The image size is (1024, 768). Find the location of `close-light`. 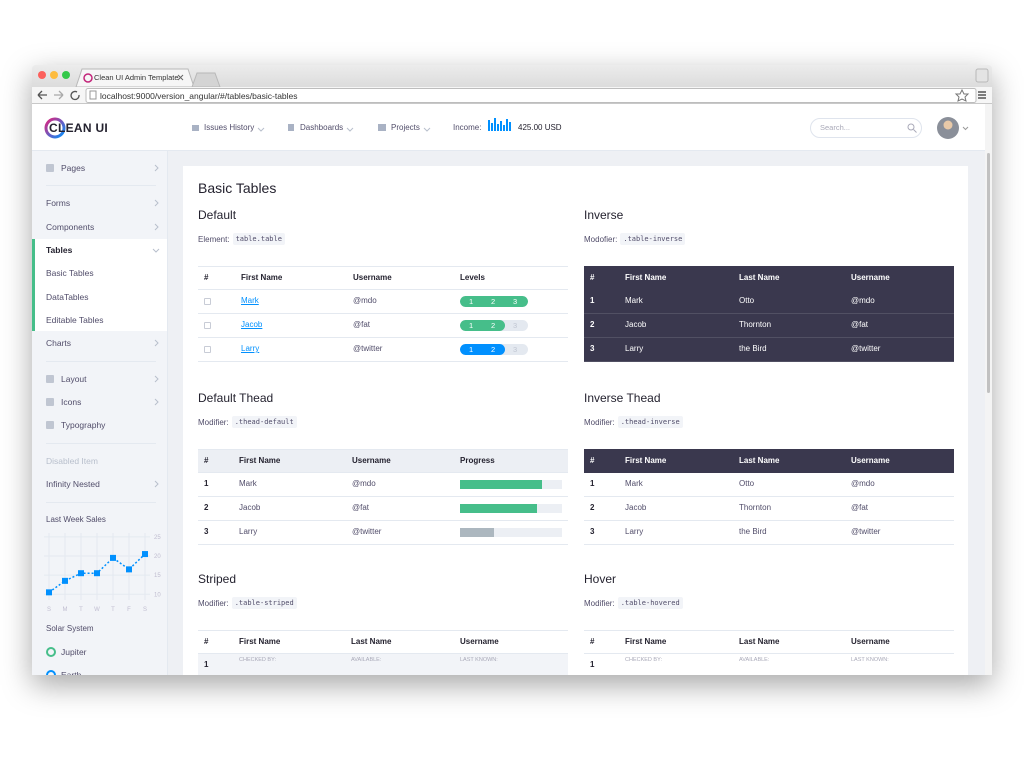

close-light is located at coordinates (42, 75).